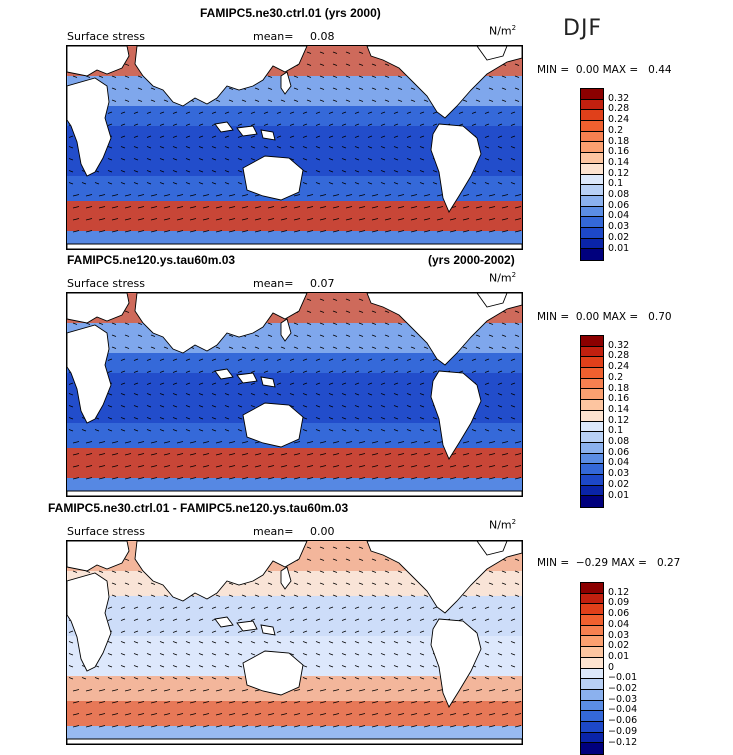  What do you see at coordinates (623, 699) in the screenshot?
I see `colorbar-tick-label: −0.03` at bounding box center [623, 699].